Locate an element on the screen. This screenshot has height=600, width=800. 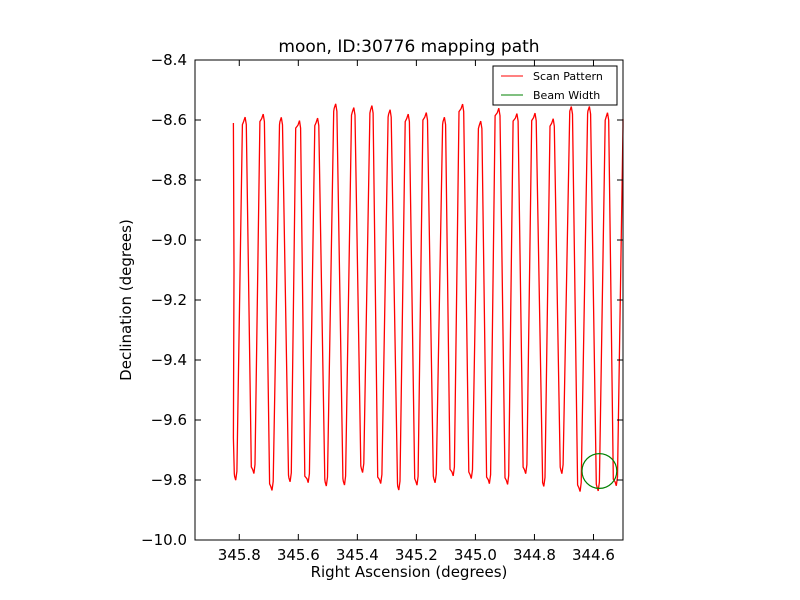
legend-box is located at coordinates (555, 85).